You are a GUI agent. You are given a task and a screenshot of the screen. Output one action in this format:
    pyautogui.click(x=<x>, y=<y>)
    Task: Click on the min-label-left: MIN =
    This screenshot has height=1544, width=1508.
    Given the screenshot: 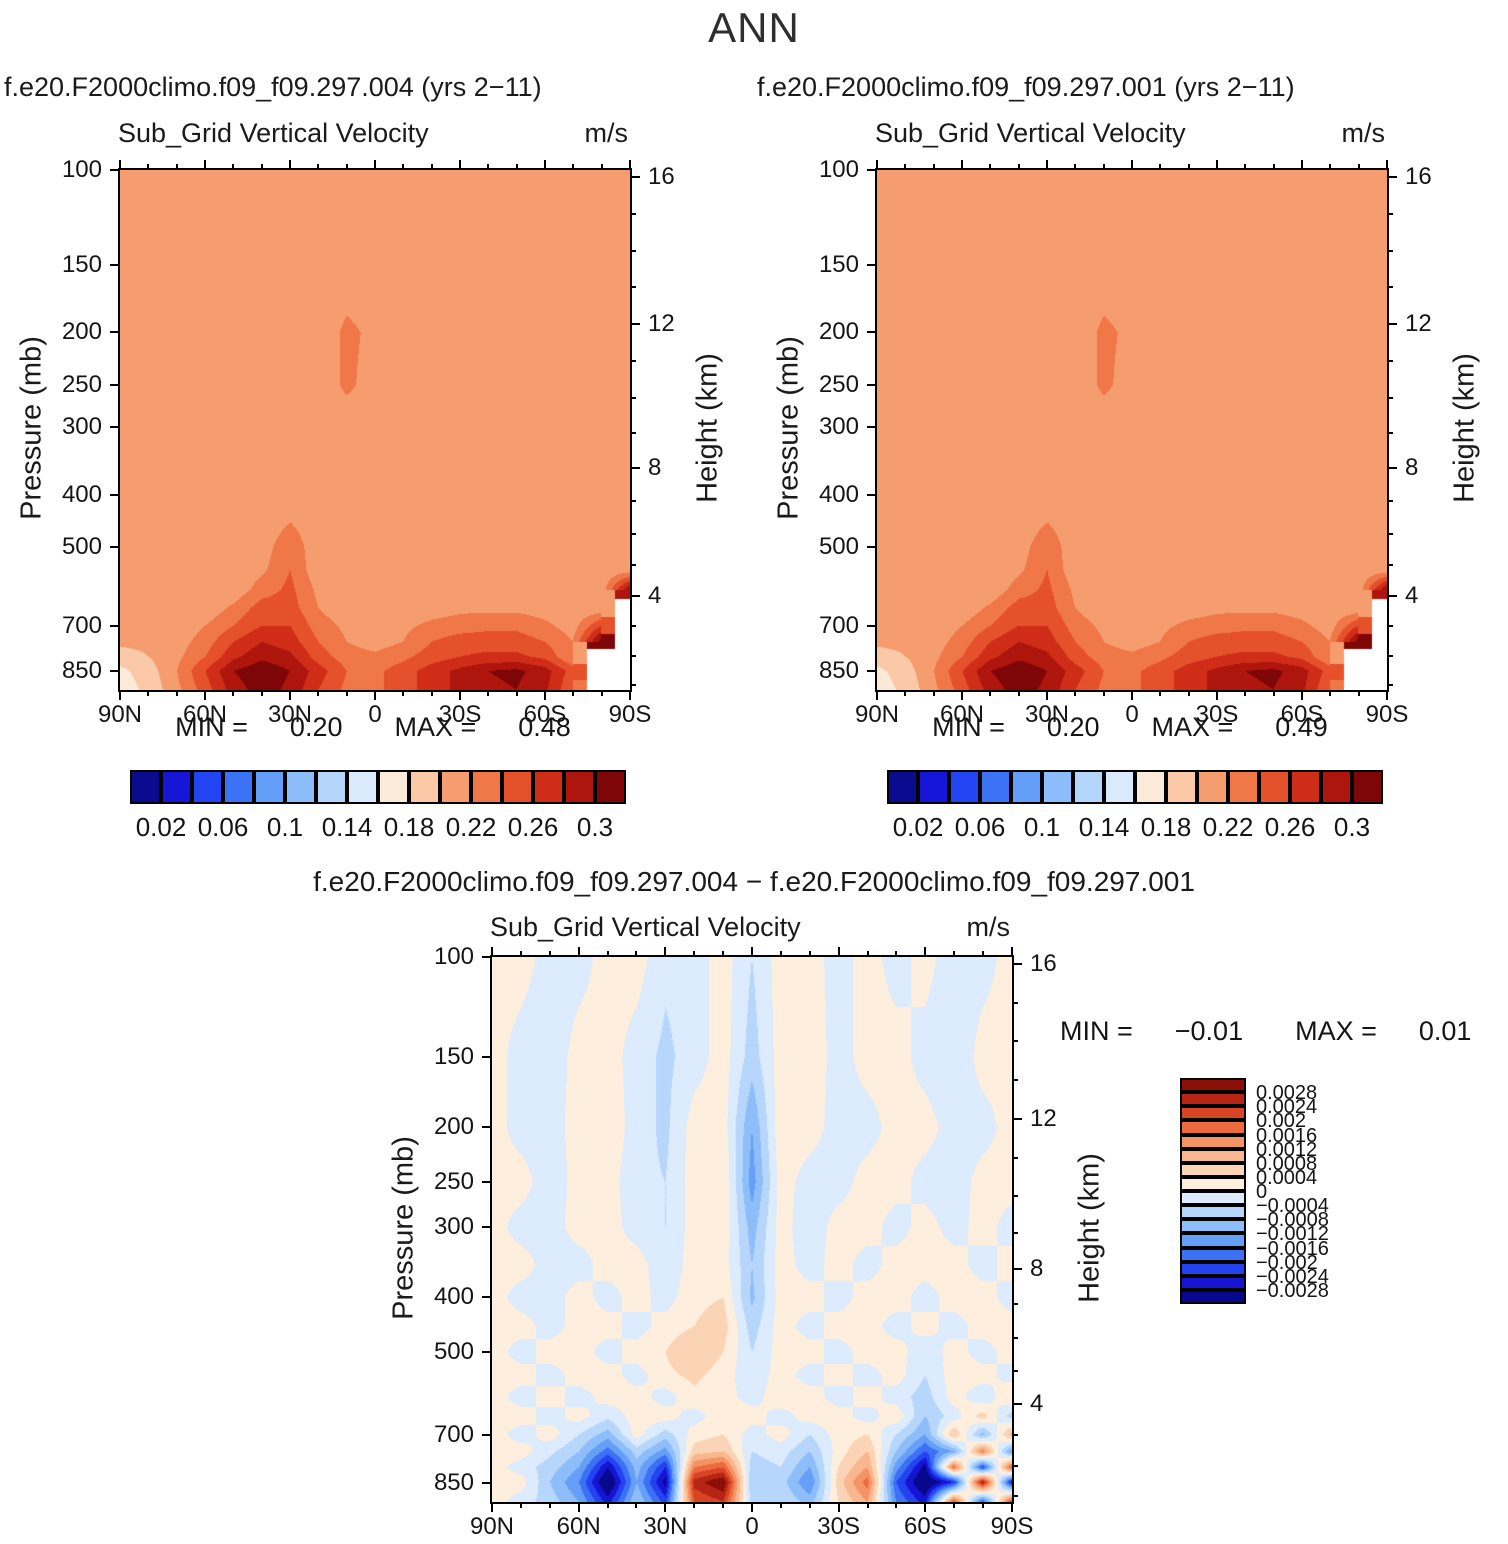 What is the action you would take?
    pyautogui.click(x=211, y=727)
    